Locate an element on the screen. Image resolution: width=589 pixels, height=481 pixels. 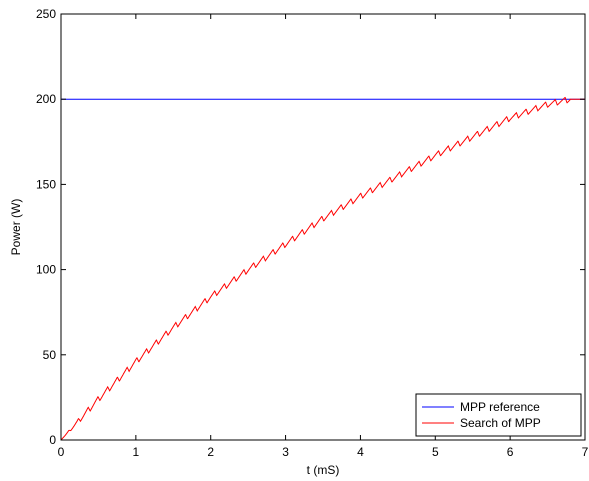
y-tick-label: 200 is located at coordinates (46, 99).